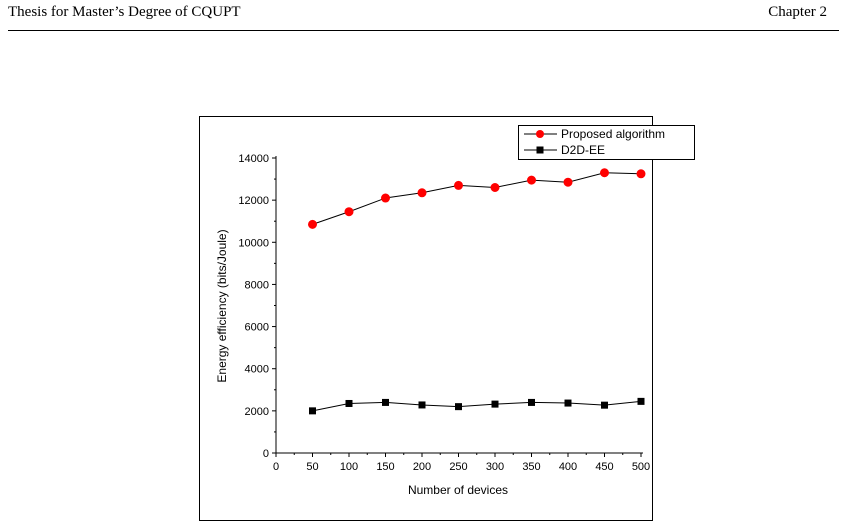 The image size is (847, 527). I want to click on x-tick-label: 50, so click(312, 467).